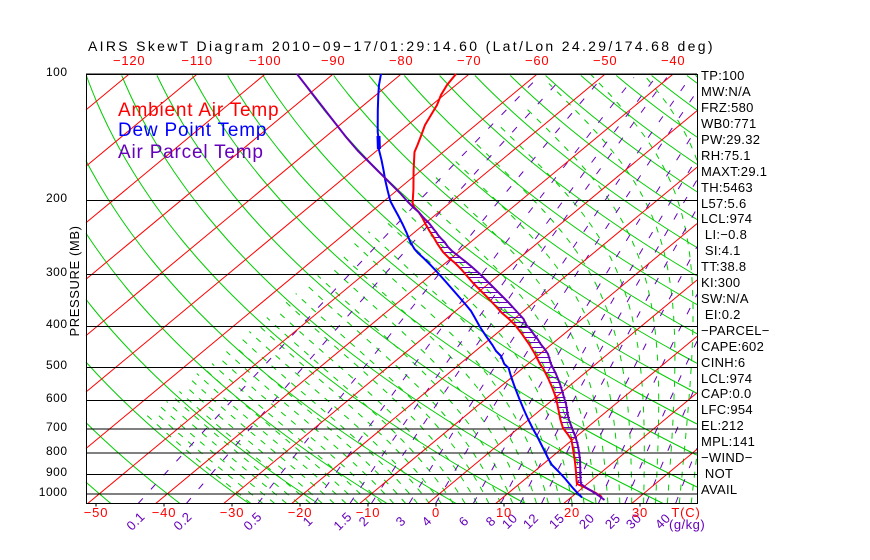 This screenshot has width=870, height=560. Describe the element at coordinates (74, 280) in the screenshot. I see `svg-text: PRESSURE (MB)` at that location.